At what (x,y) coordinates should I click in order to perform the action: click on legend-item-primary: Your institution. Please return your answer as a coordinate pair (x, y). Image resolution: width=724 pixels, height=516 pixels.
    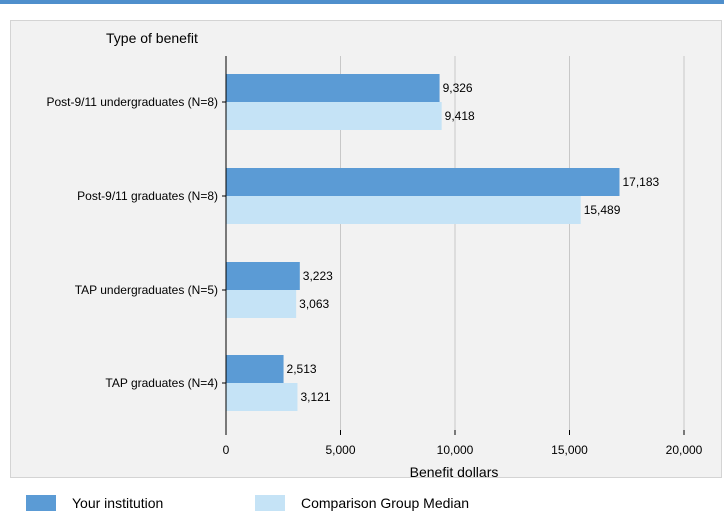
    Looking at the image, I should click on (94, 503).